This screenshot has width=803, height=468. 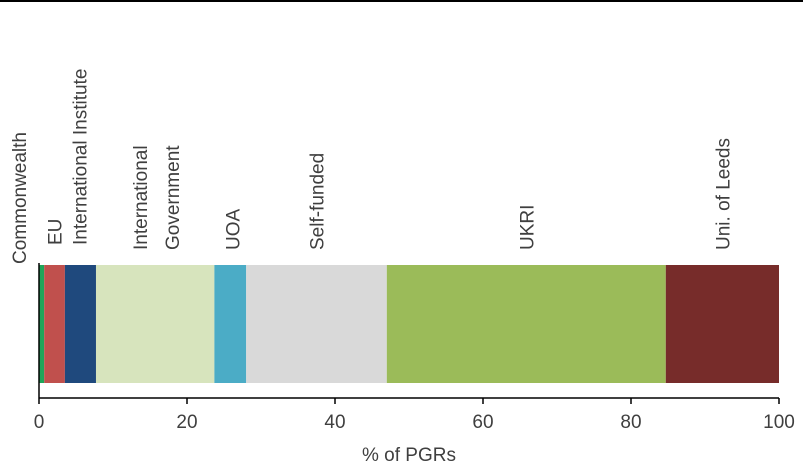 I want to click on x-tick-label: 60, so click(x=482, y=422).